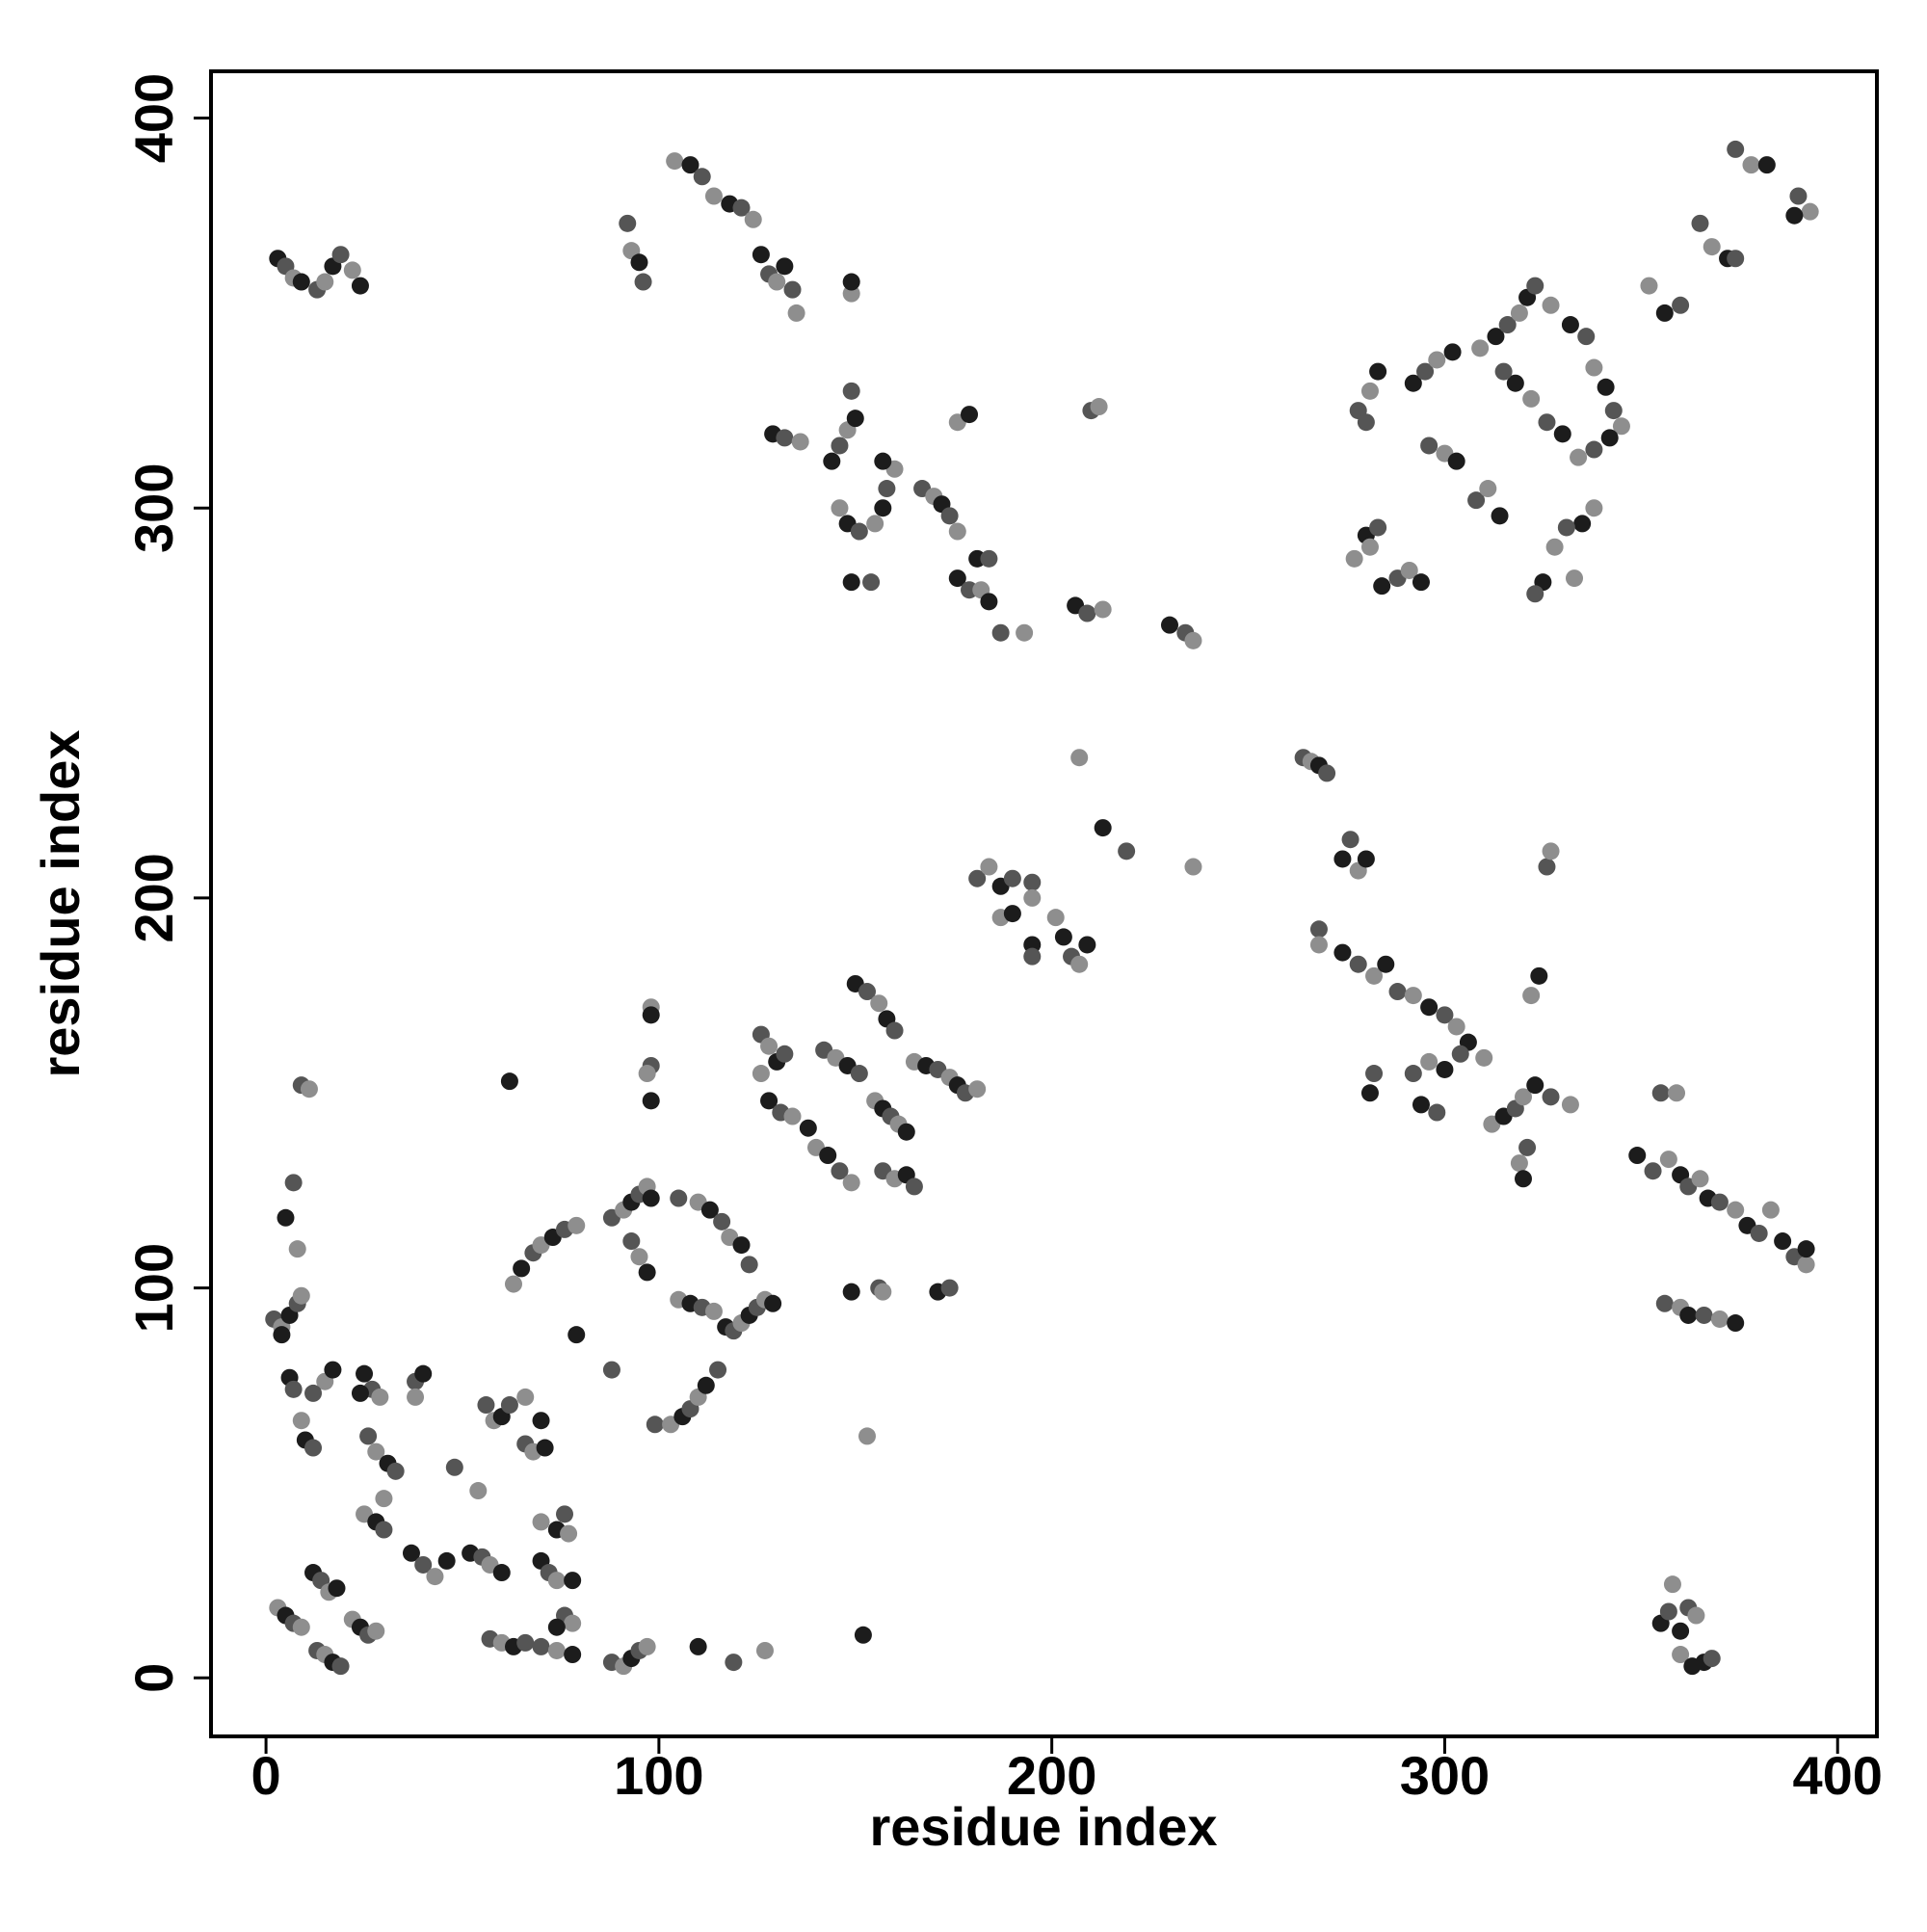  What do you see at coordinates (1051, 1775) in the screenshot?
I see `x-tick-label: 200` at bounding box center [1051, 1775].